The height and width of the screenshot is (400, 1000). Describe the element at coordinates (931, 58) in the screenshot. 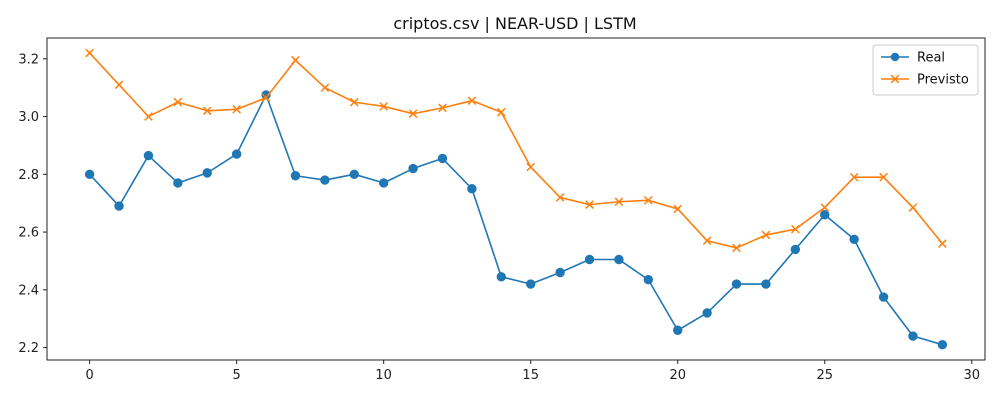

I see `legend-label: Real` at that location.